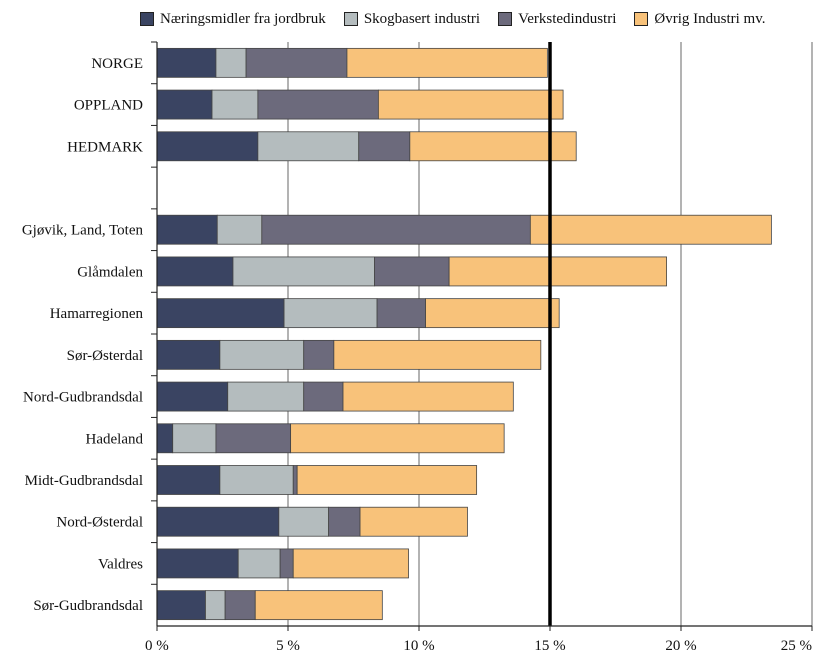 Image resolution: width=826 pixels, height=657 pixels. I want to click on legend-item: Skogbasert industri, so click(412, 19).